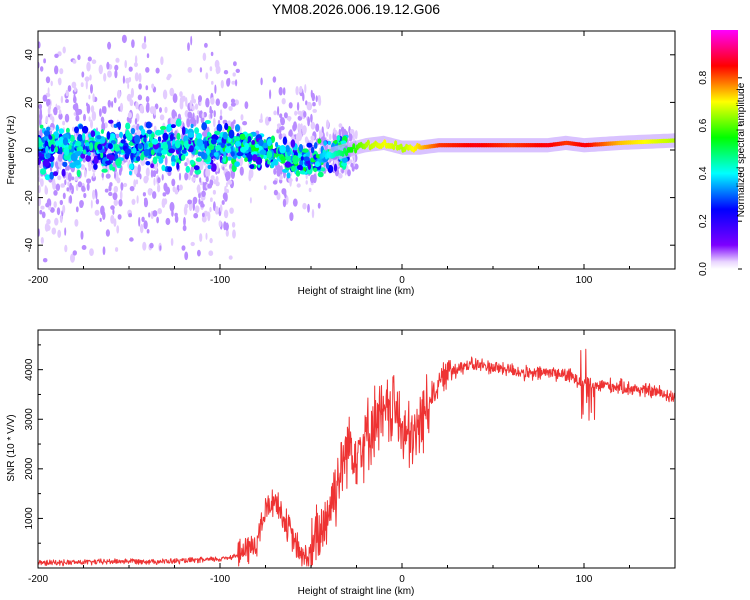  Describe the element at coordinates (29, 468) in the screenshot. I see `snr-y-tick-label: 2000` at that location.